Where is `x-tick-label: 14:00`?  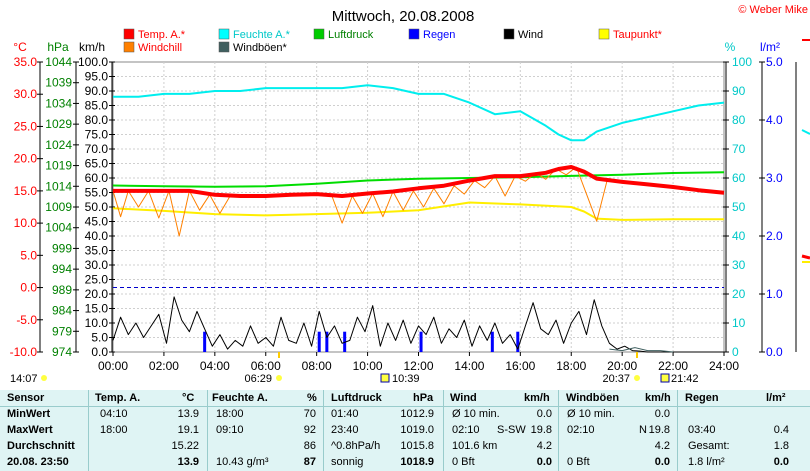
x-tick-label: 14:00 is located at coordinates (469, 366).